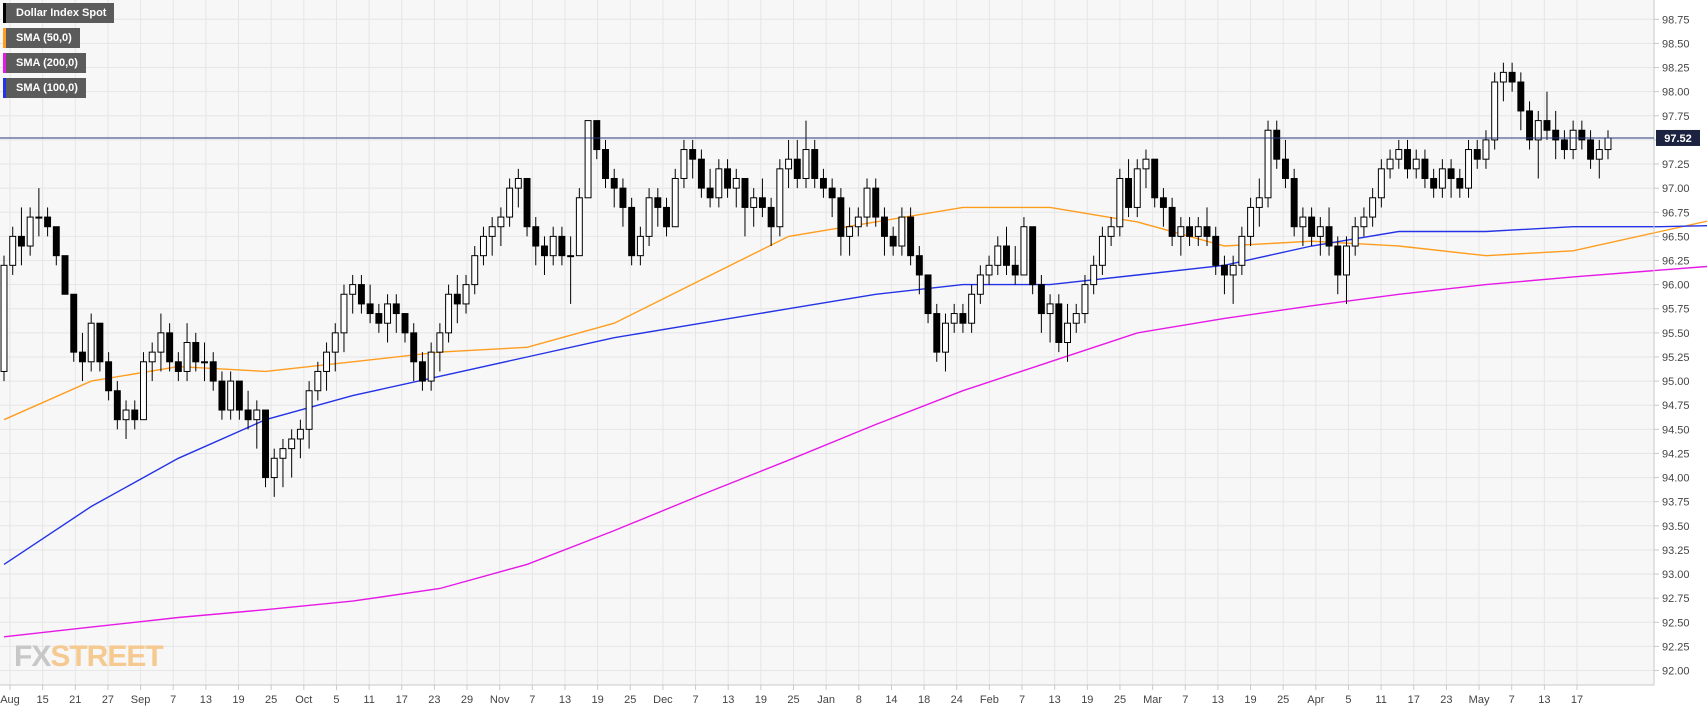 The width and height of the screenshot is (1707, 712). Describe the element at coordinates (891, 700) in the screenshot. I see `x-tick-label: 14` at that location.